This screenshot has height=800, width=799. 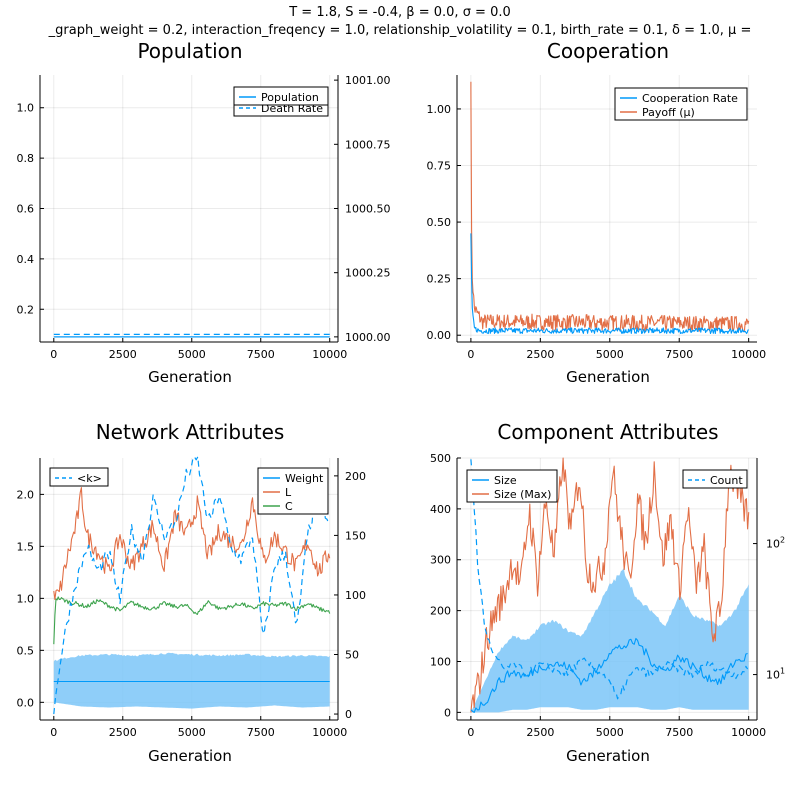 I want to click on component-xtick-label: 7500, so click(x=679, y=732).